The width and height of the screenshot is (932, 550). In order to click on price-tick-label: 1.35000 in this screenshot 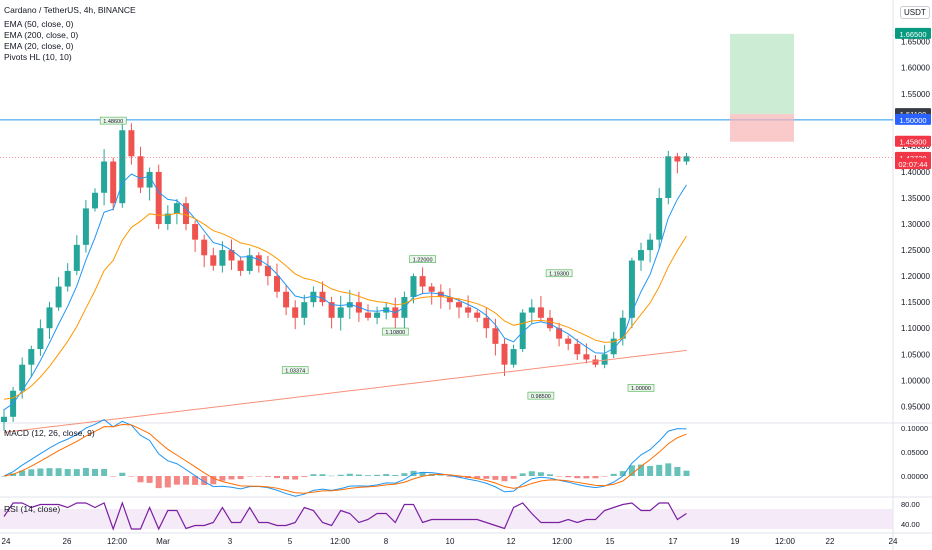, I will do `click(915, 198)`.